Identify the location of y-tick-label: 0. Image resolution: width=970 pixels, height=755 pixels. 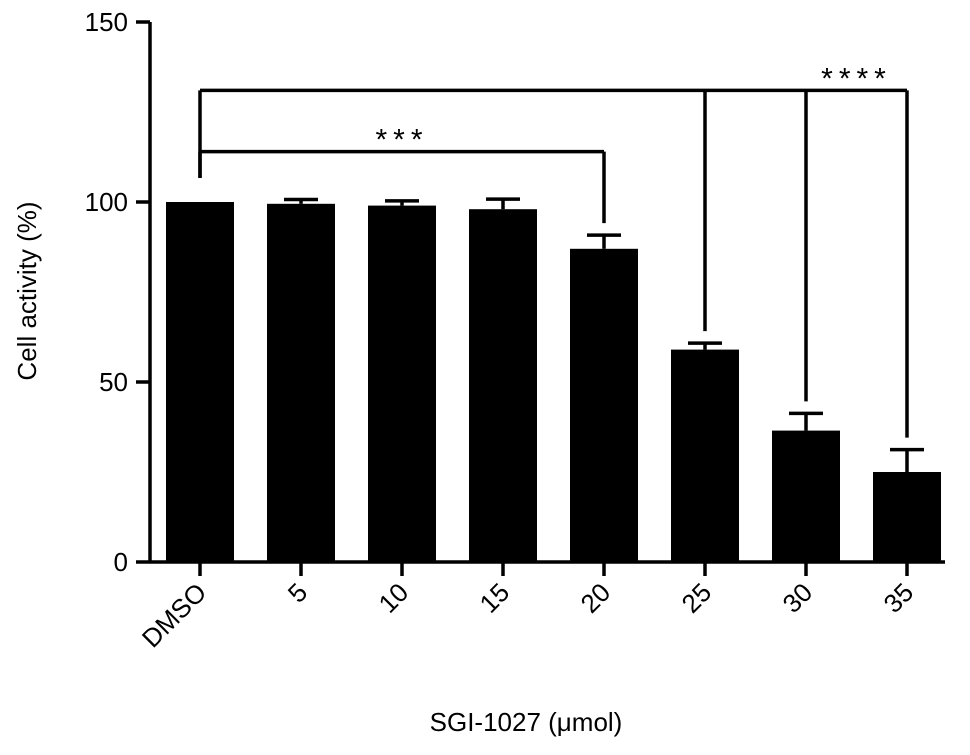
(121, 562).